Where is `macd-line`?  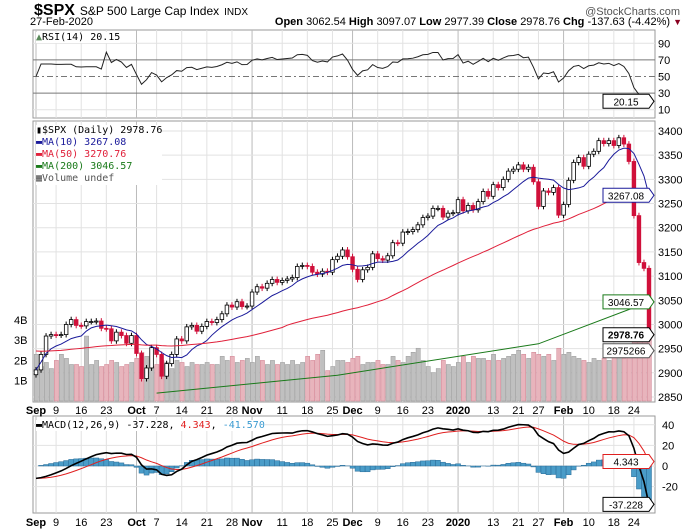 macd-line is located at coordinates (342, 464).